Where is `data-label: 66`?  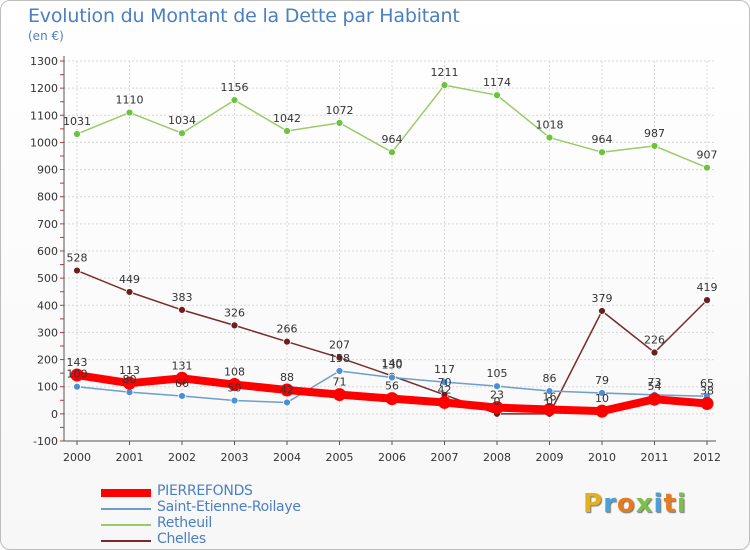
data-label: 66 is located at coordinates (182, 383).